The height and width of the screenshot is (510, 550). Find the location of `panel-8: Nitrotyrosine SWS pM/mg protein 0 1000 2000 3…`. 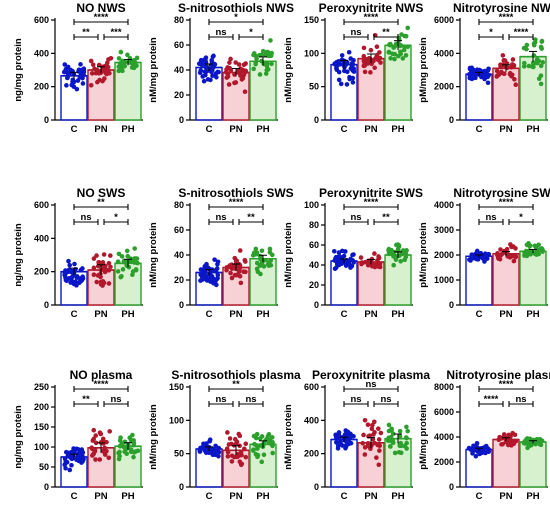

panel-8: Nitrotyrosine SWS pM/mg protein 0 1000 2000 3… is located at coordinates (484, 253).